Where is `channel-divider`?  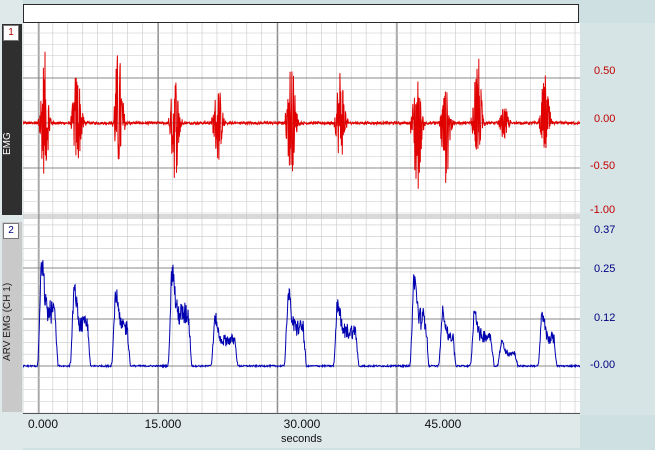
channel-divider is located at coordinates (301, 216).